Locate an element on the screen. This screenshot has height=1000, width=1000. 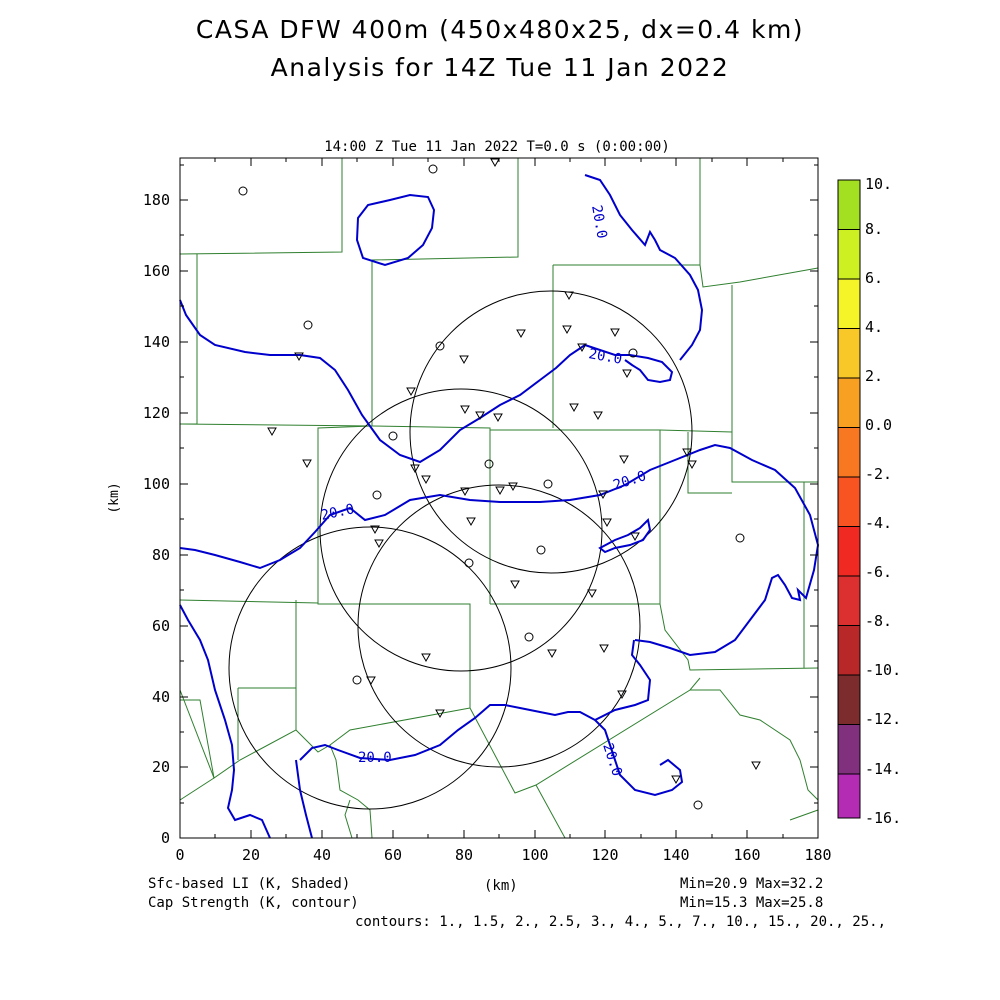
x-tick-label: 180 is located at coordinates (817, 855).